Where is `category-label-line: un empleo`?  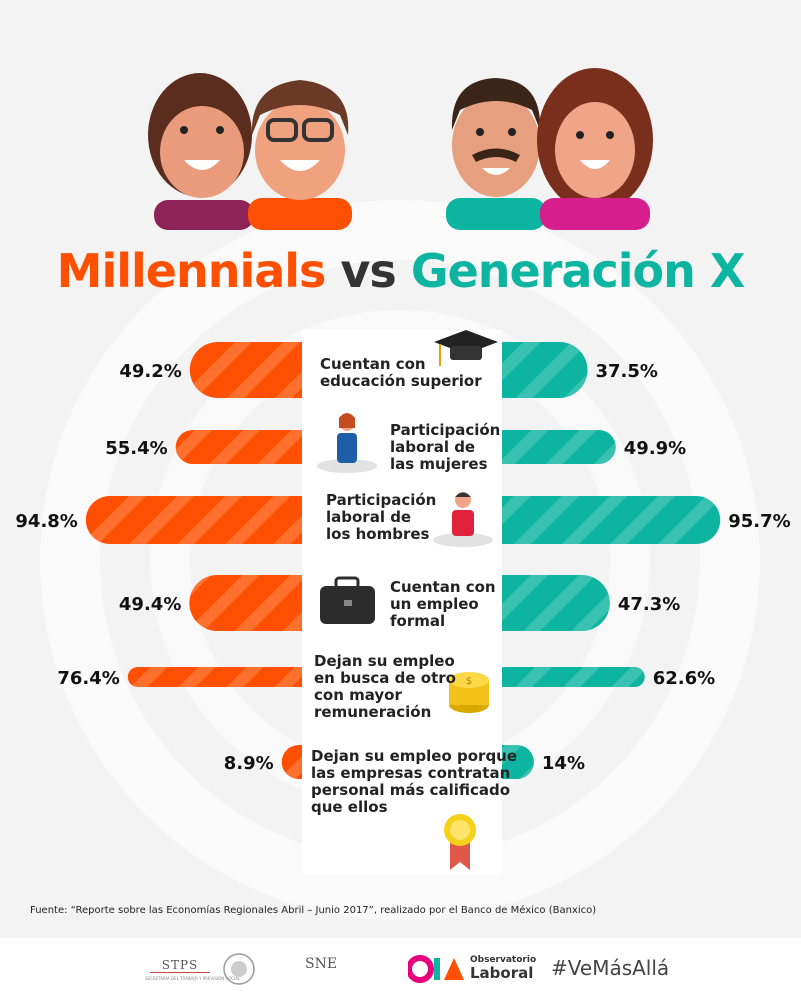 category-label-line: un empleo is located at coordinates (434, 604).